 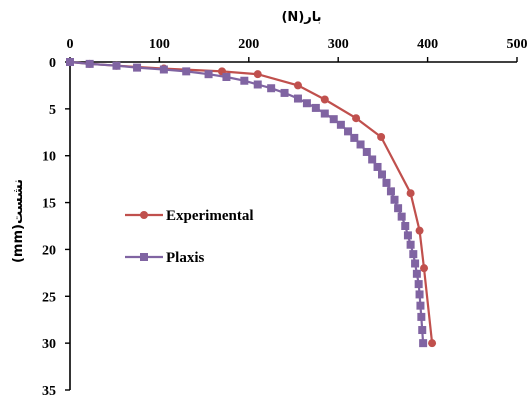 I want to click on y-tick-label: 10, so click(x=49, y=157).